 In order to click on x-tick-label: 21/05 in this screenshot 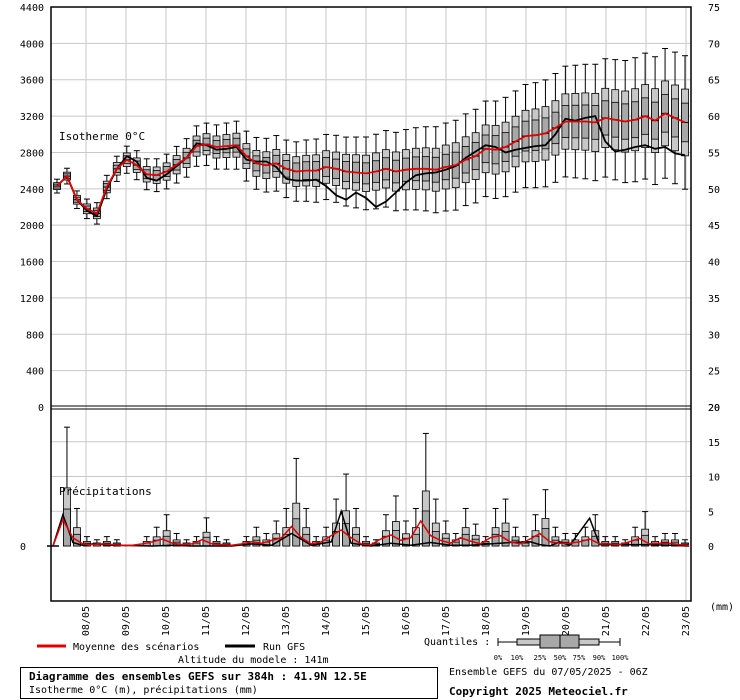, I will do `click(606, 621)`.